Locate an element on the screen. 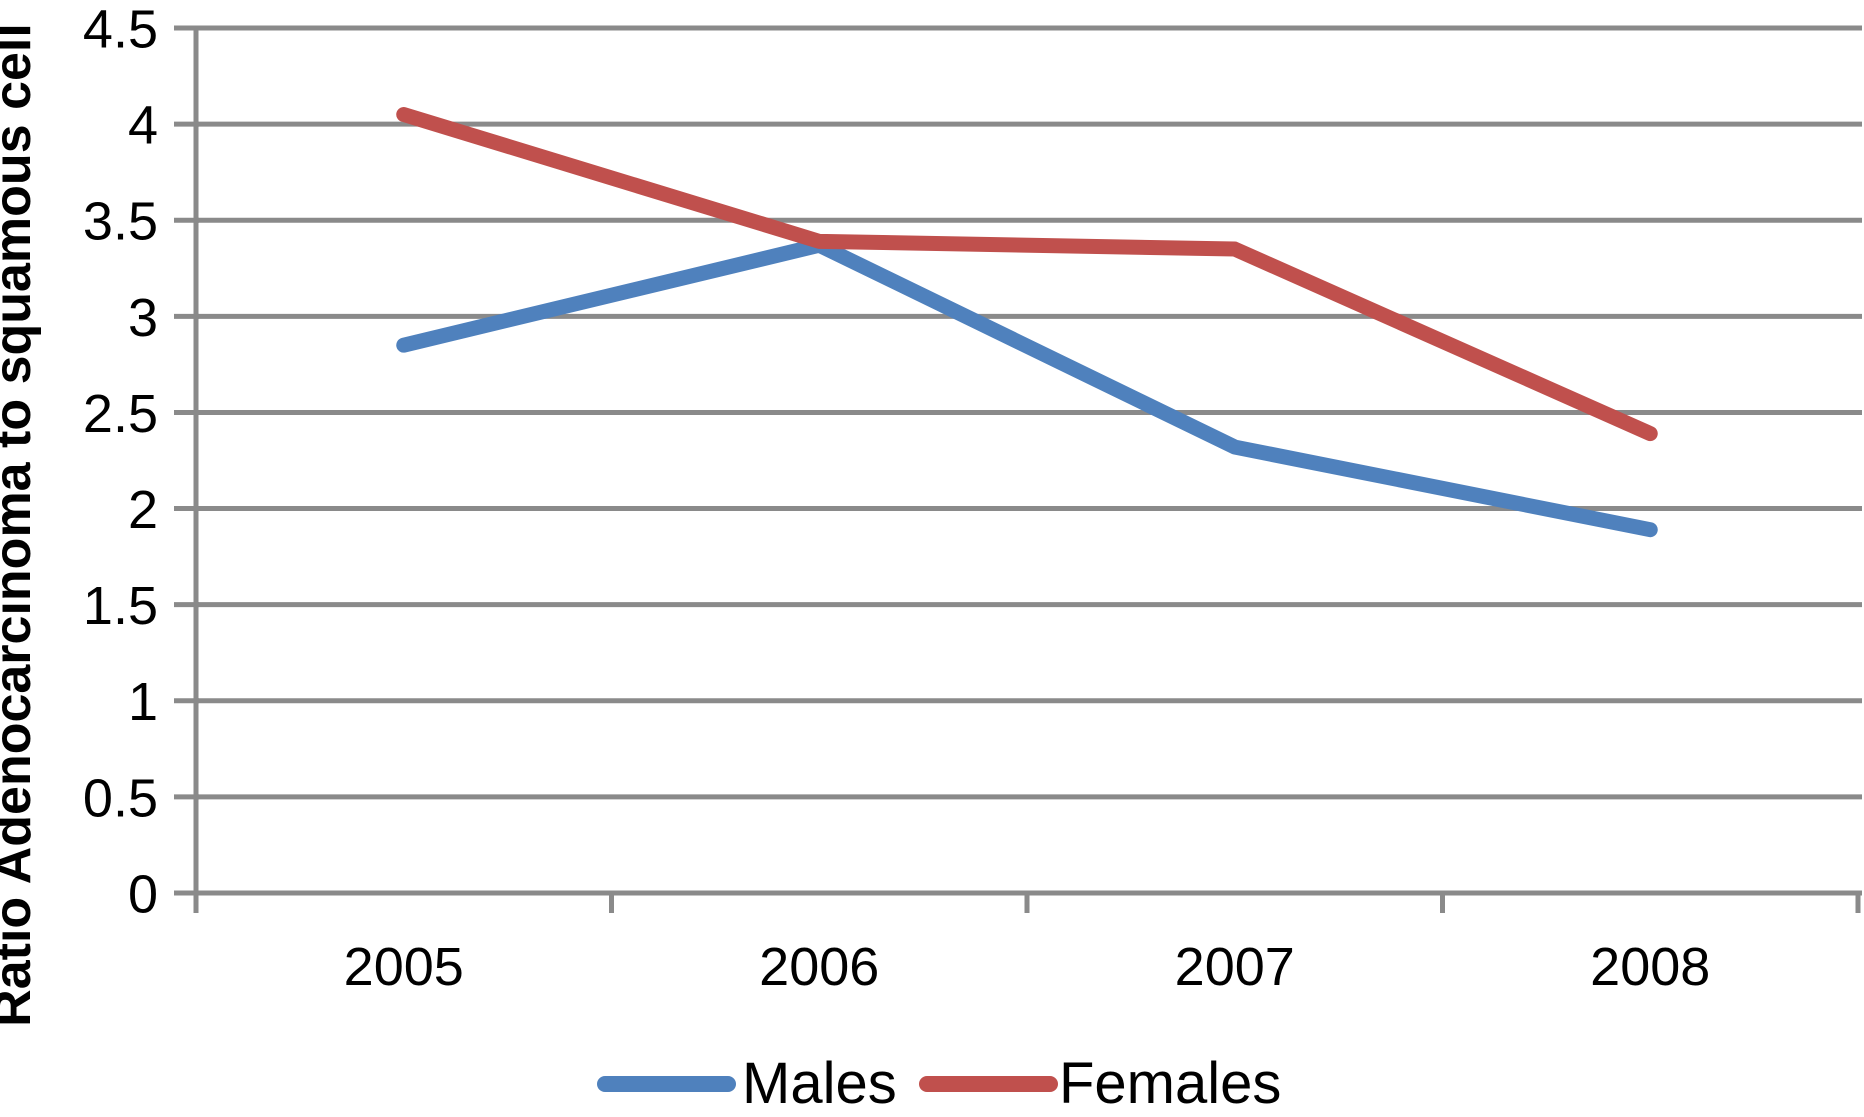 This screenshot has height=1117, width=1864. y-tick-label: 3 is located at coordinates (143, 318).